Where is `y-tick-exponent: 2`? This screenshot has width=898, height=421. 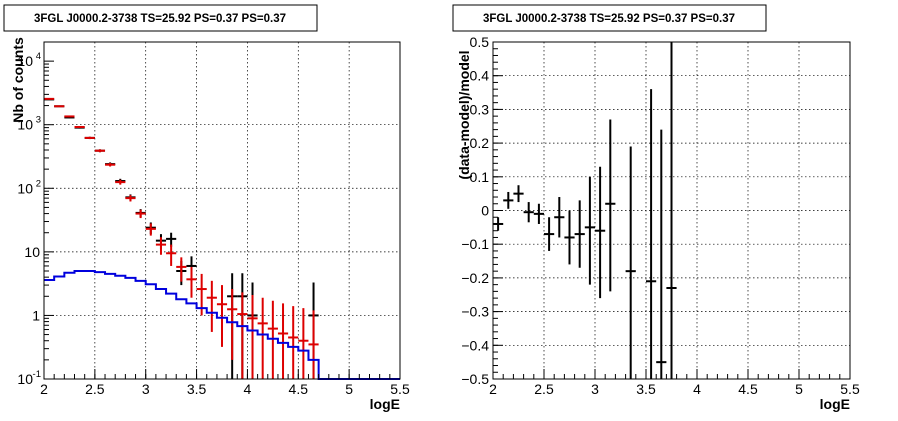
y-tick-exponent: 2 is located at coordinates (38, 183).